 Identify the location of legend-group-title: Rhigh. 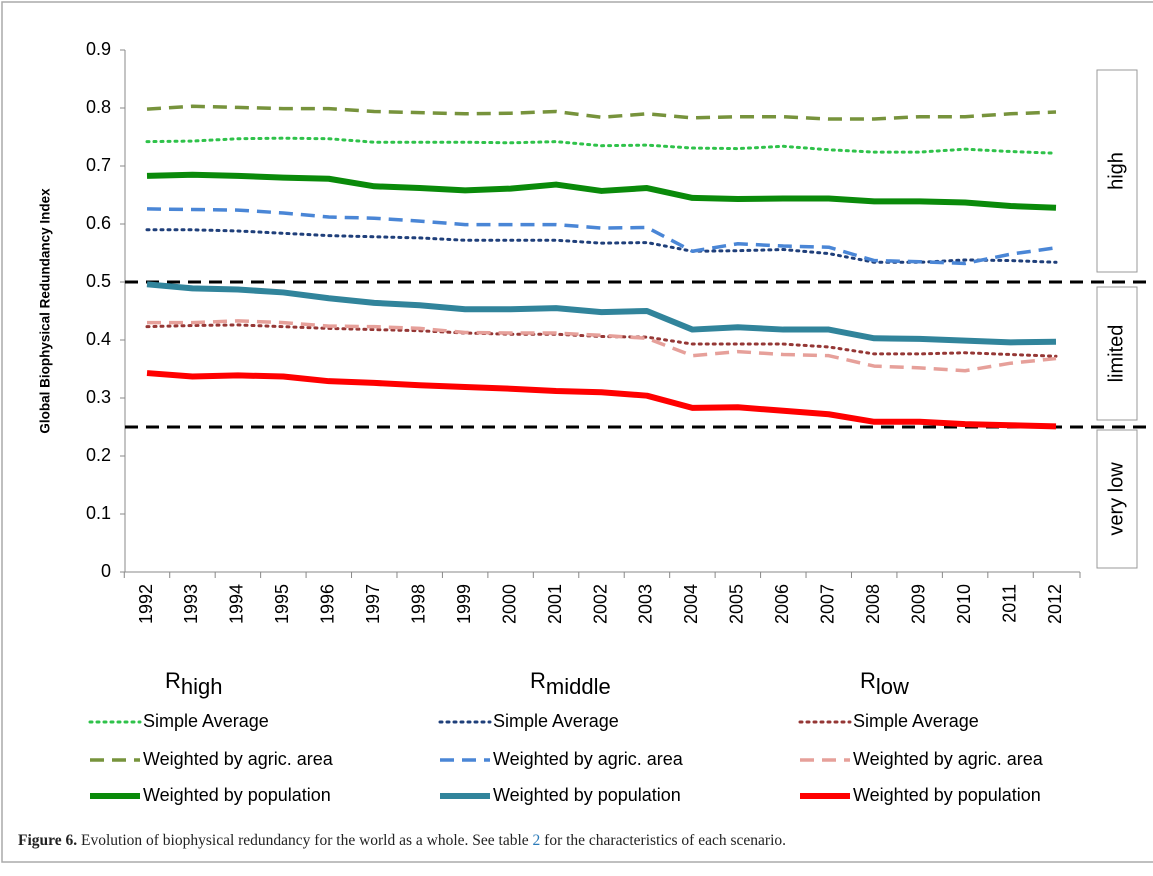
(193, 683).